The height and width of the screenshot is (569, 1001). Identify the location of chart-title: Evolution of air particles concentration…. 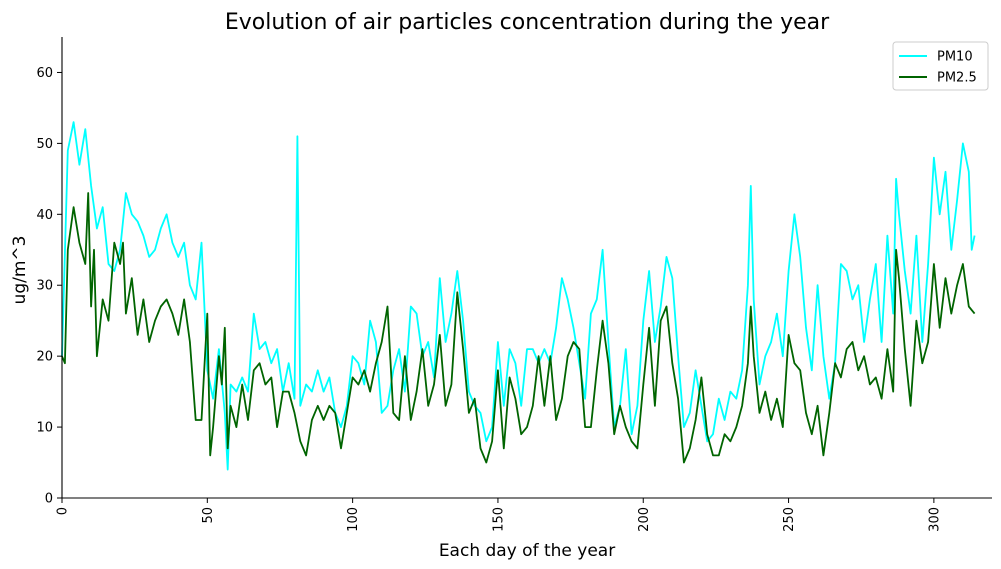
(527, 22).